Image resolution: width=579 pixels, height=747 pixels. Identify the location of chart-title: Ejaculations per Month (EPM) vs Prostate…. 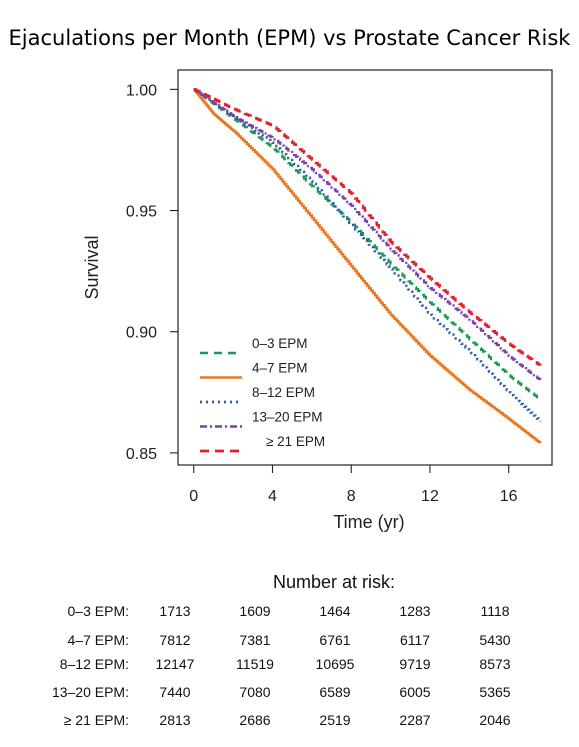
(289, 38).